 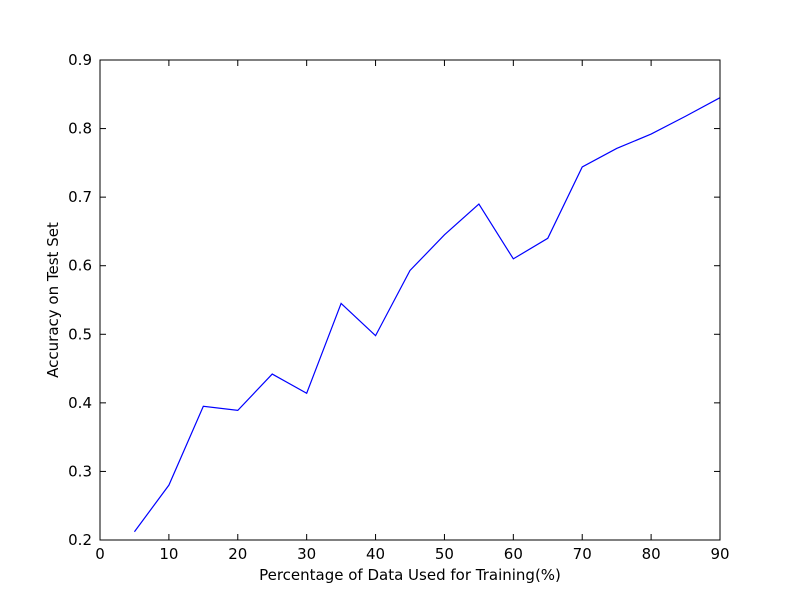 I want to click on x-tick-label: 40, so click(x=375, y=554).